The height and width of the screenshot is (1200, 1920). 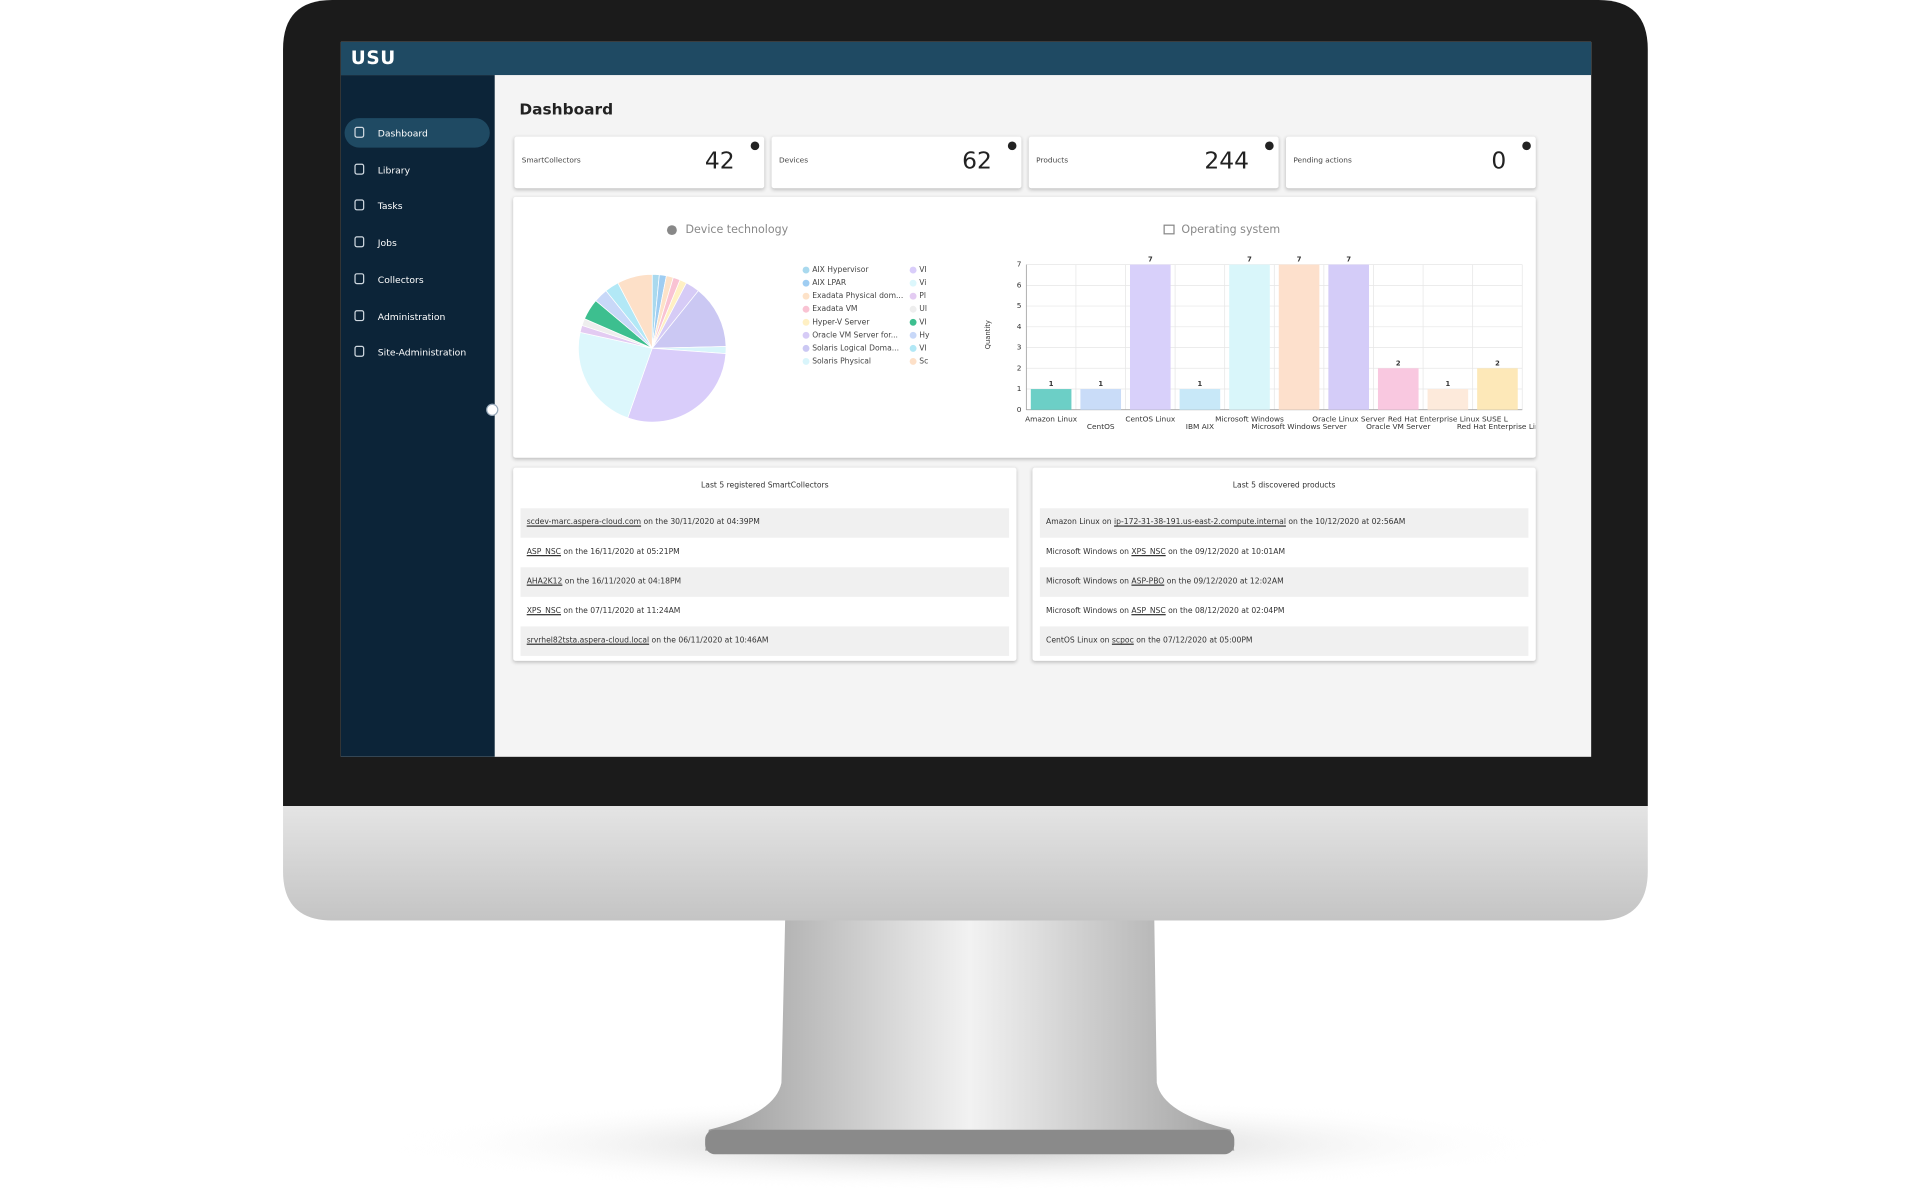 I want to click on row-text: on the 08/12/2020 at 02:04PM, so click(x=1226, y=611).